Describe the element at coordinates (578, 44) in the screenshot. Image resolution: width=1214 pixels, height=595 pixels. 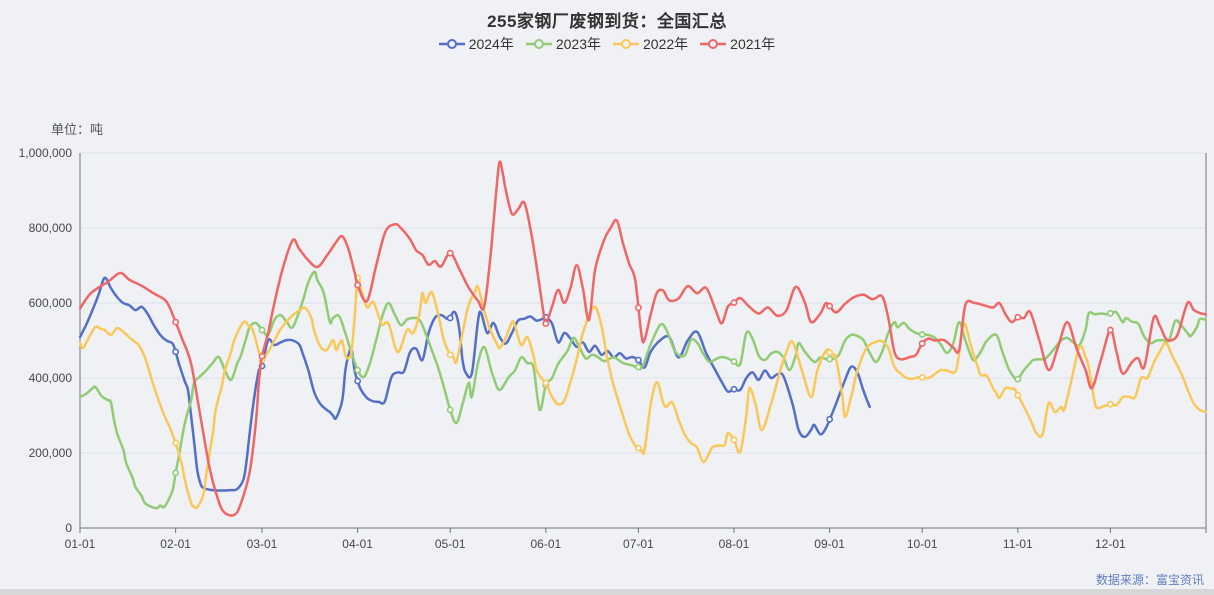
I see `legend-label: 2023年` at that location.